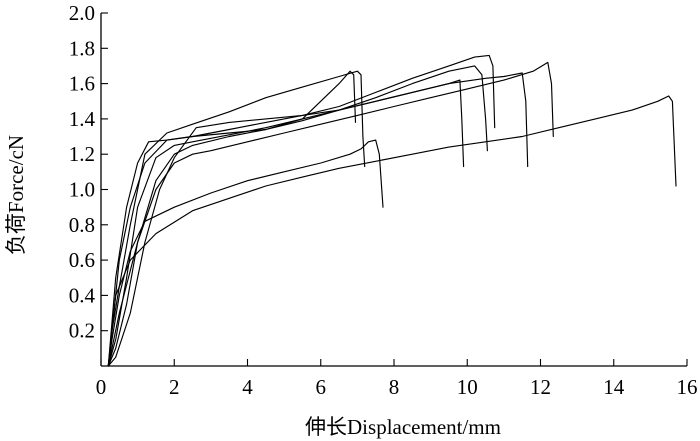  I want to click on x-tick-label: 16, so click(687, 387).